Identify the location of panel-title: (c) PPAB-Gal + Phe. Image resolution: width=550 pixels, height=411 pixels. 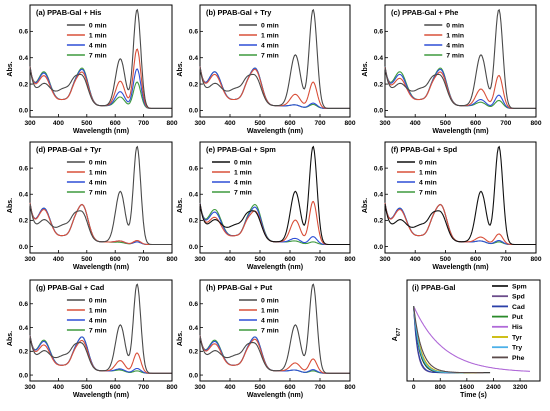
(424, 12).